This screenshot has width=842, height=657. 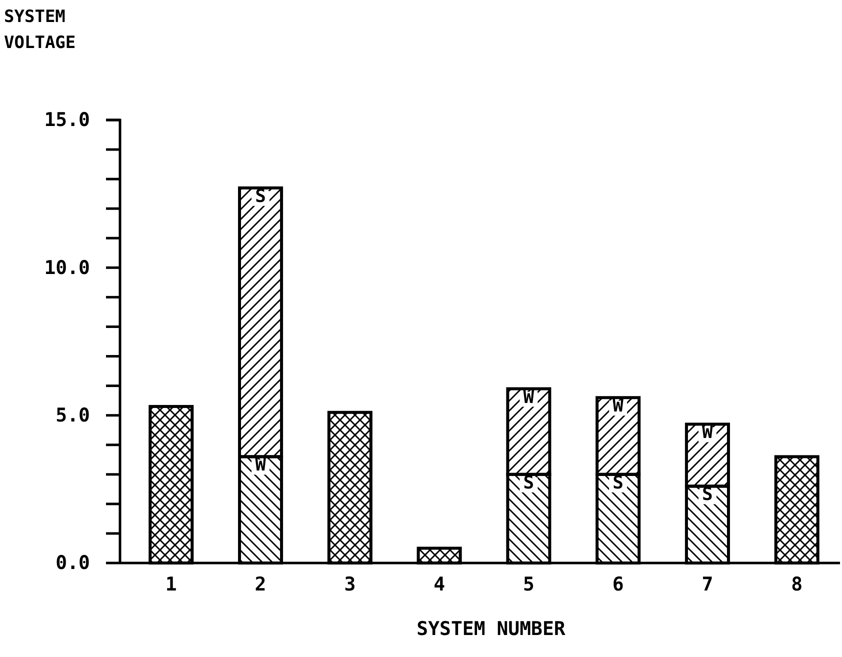 What do you see at coordinates (73, 563) in the screenshot?
I see `y-tick-label: 0.0` at bounding box center [73, 563].